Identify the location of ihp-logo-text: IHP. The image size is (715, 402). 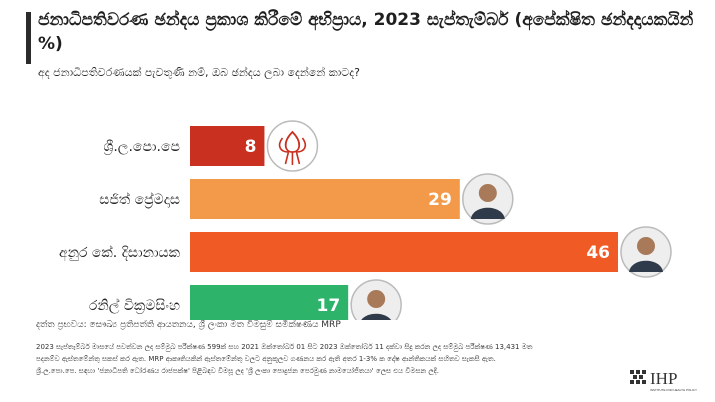
(663, 378).